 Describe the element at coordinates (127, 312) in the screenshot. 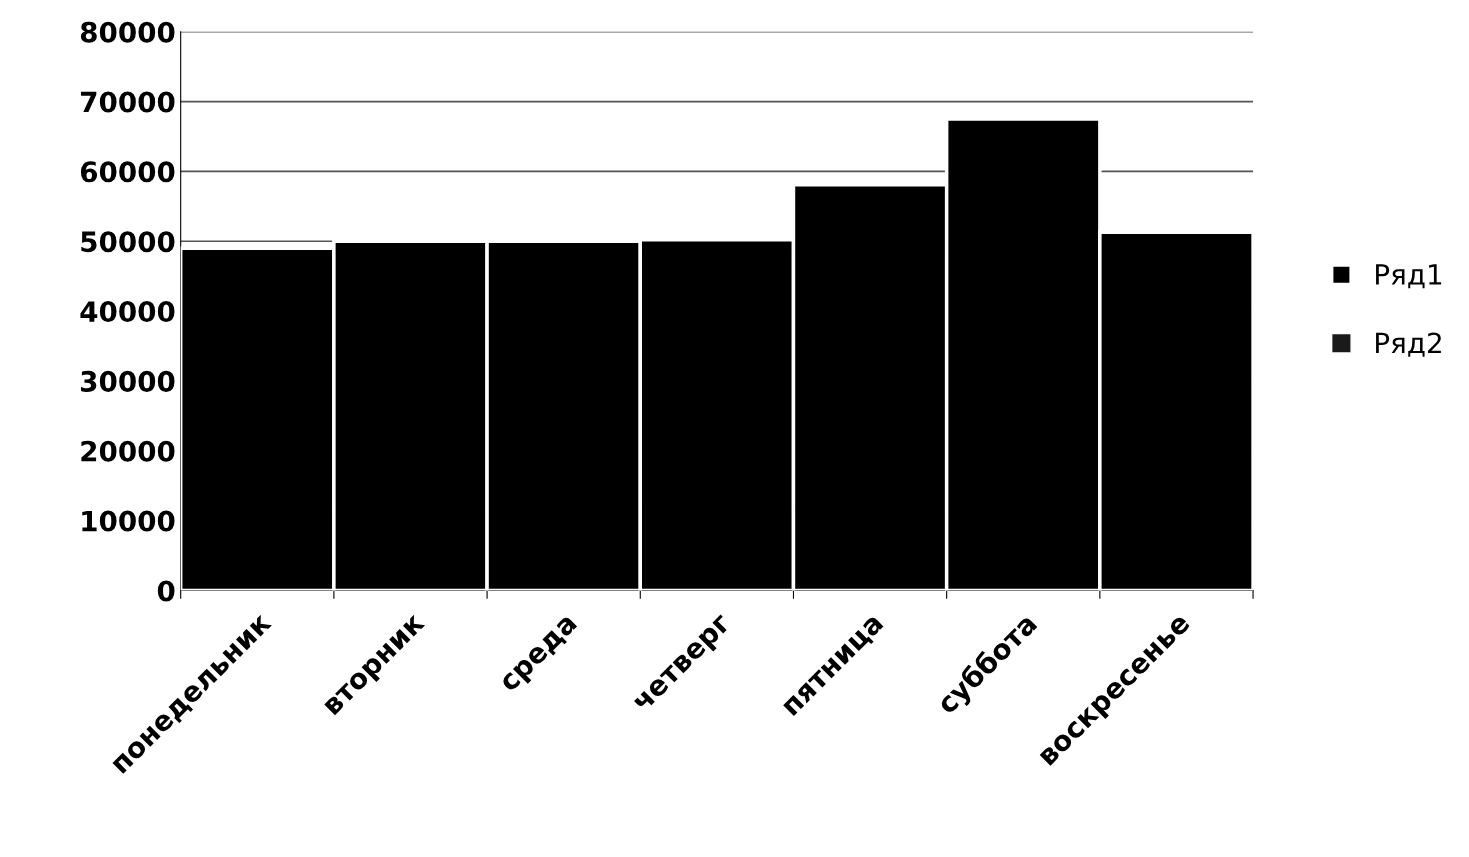

I see `y-tick-label: 40000` at that location.